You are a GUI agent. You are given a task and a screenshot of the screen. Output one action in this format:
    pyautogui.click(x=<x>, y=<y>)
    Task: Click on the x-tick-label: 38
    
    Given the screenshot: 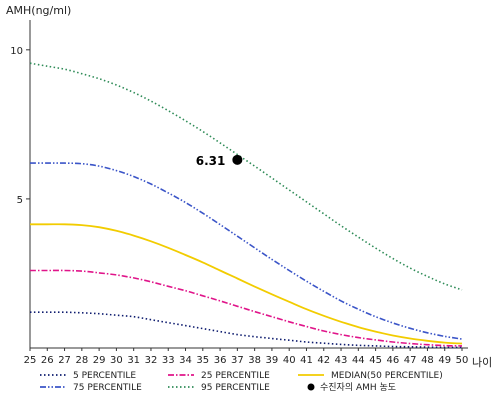 What is the action you would take?
    pyautogui.click(x=254, y=360)
    